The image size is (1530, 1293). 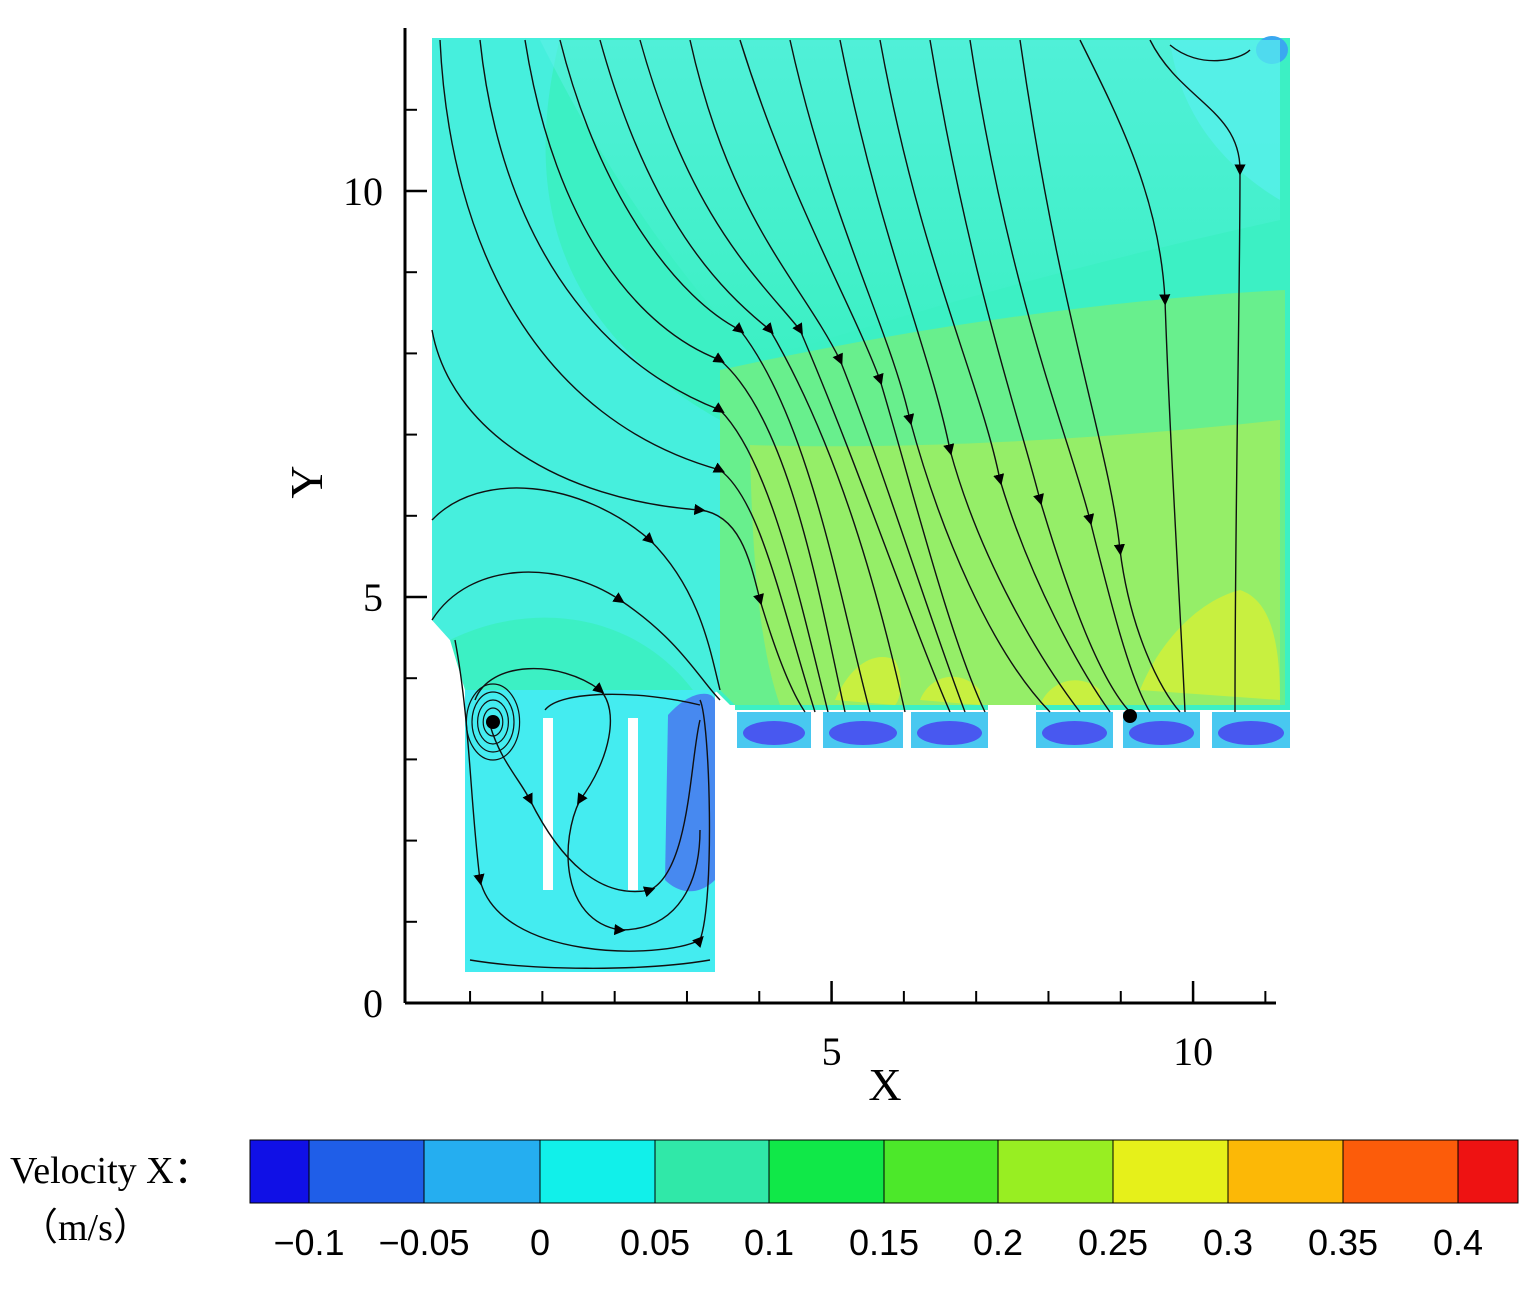 What do you see at coordinates (1015, 863) in the screenshot?
I see `field-outlet-region` at bounding box center [1015, 863].